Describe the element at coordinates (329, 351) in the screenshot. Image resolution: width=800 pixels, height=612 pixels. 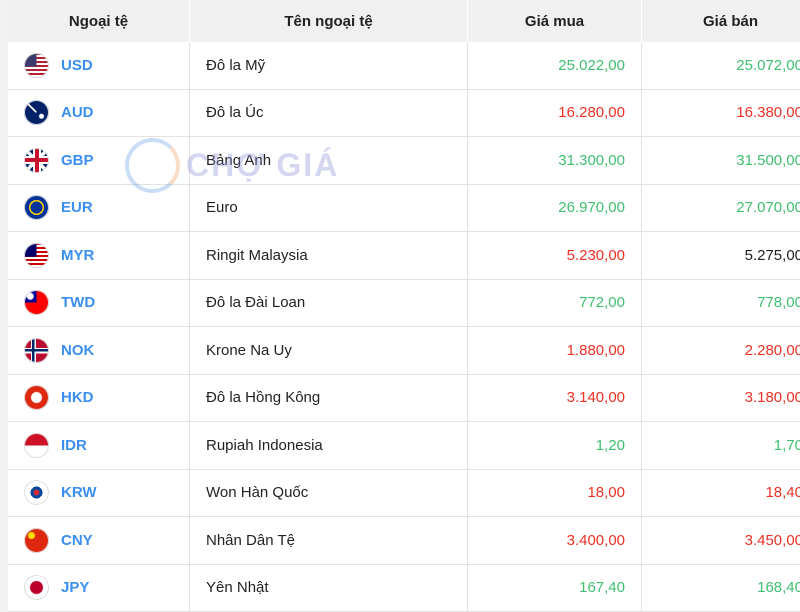
I see `currency-name: Krone Na Uy` at that location.